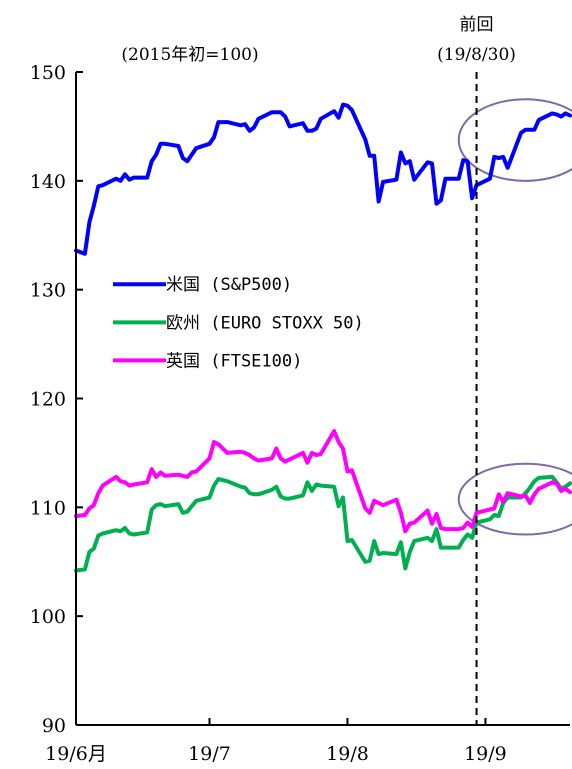 This screenshot has width=572, height=769. I want to click on marker-label-bottom: (19/8/30), so click(476, 55).